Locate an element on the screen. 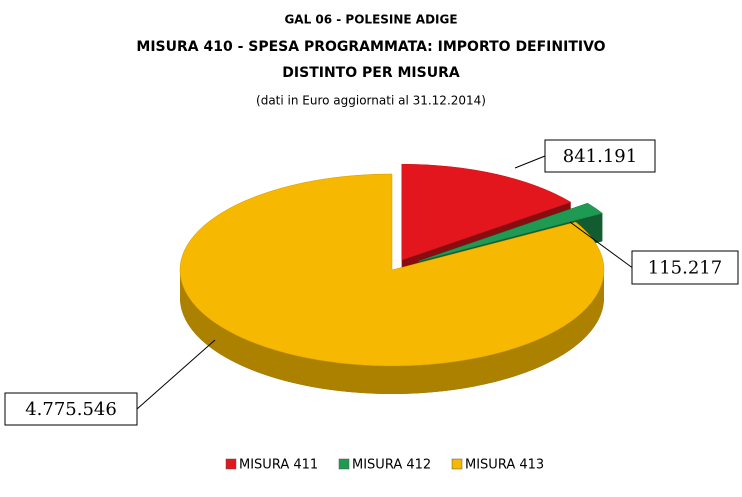 The height and width of the screenshot is (497, 742). value-label: 4.775.546 is located at coordinates (71, 409).